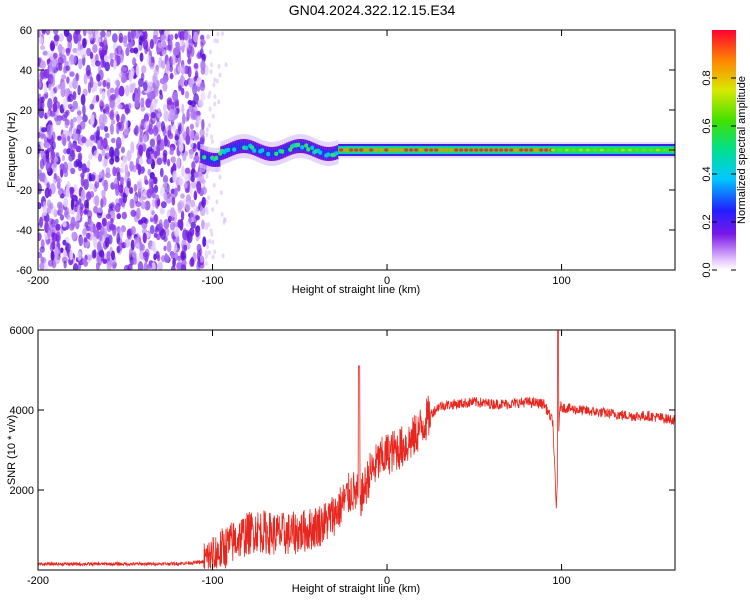 The width and height of the screenshot is (750, 600). I want to click on y-tick-label: 20, so click(26, 111).